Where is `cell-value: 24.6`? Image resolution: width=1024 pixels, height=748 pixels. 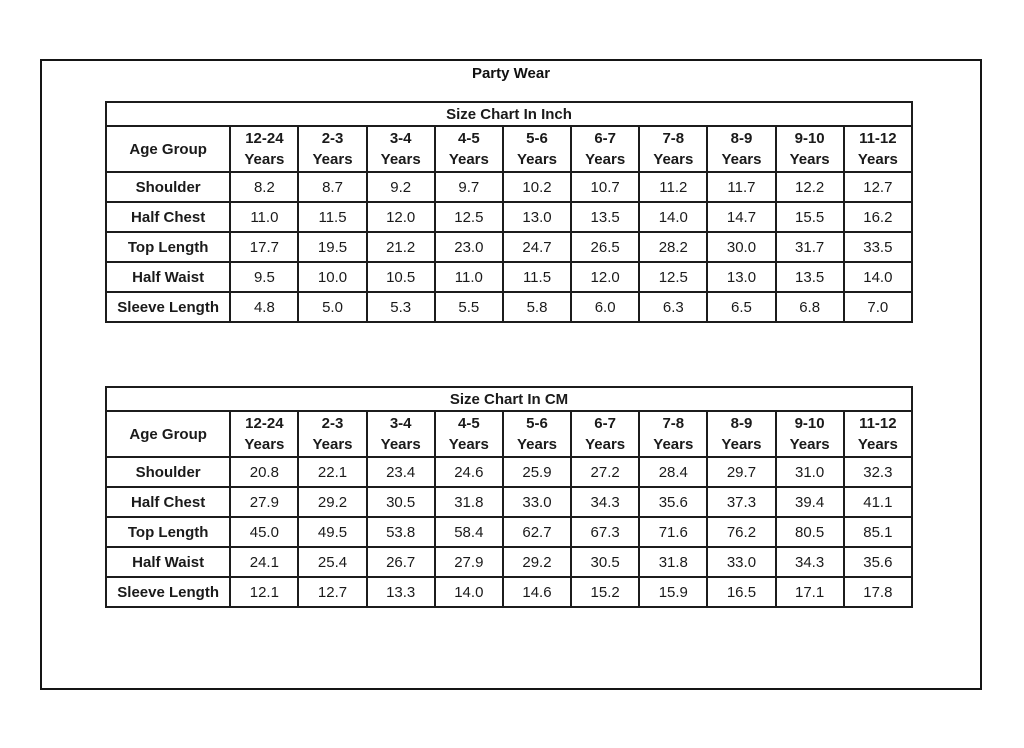
cell-value: 24.6 is located at coordinates (468, 472).